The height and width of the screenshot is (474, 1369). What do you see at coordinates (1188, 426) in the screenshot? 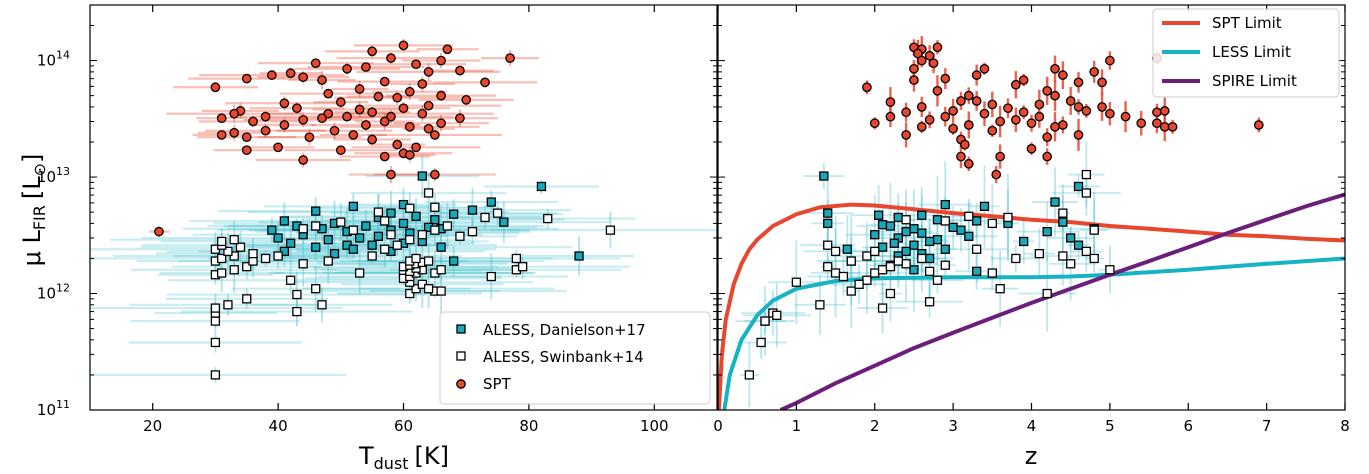
I see `xtick-label: 6` at bounding box center [1188, 426].